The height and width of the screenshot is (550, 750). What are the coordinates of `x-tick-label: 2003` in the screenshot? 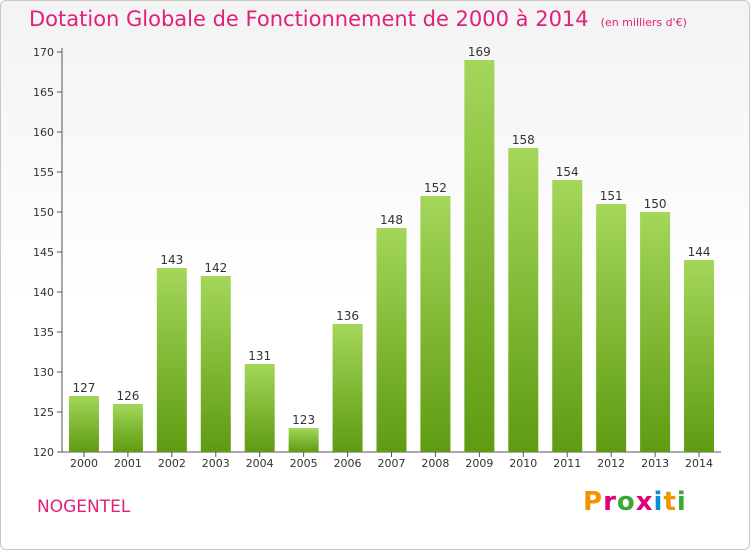 It's located at (216, 463).